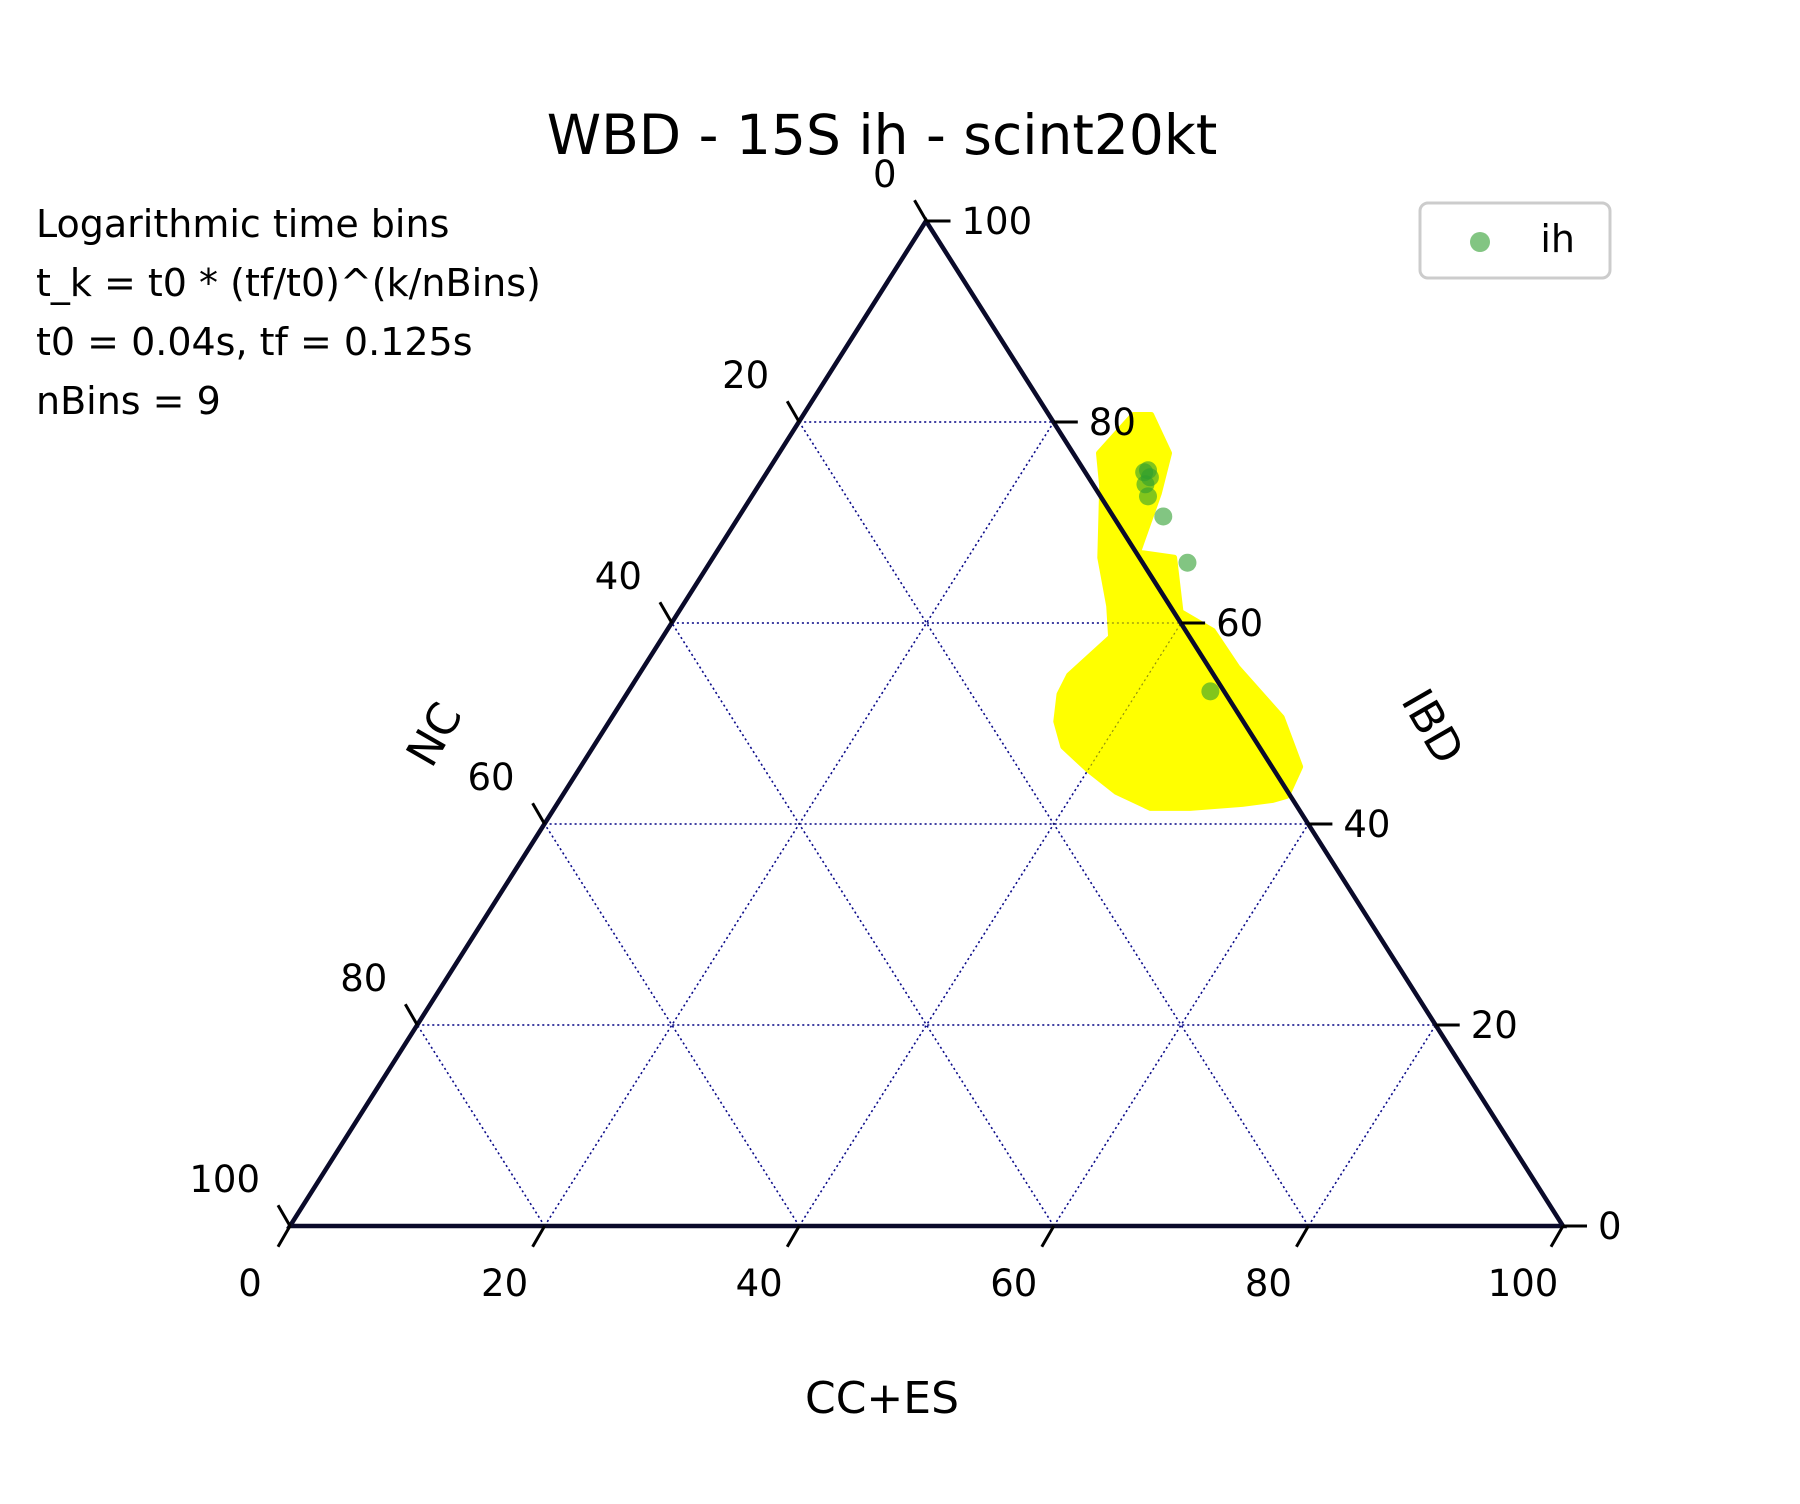  I want to click on right-tick-label: 20, so click(1494, 1025).